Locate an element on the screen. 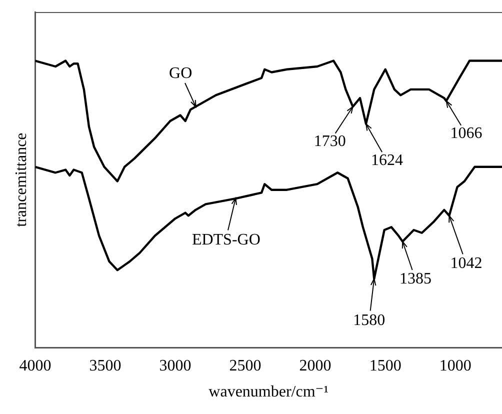 This screenshot has width=502, height=414. annotation: 1580 is located at coordinates (369, 320).